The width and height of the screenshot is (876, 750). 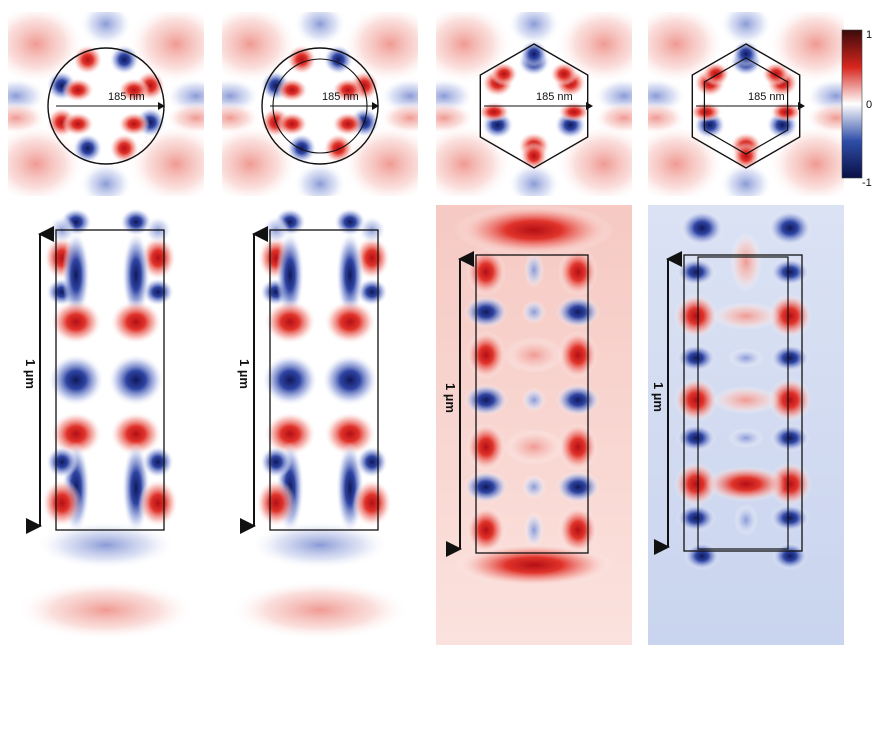 I want to click on panel-background, so click(x=106, y=425).